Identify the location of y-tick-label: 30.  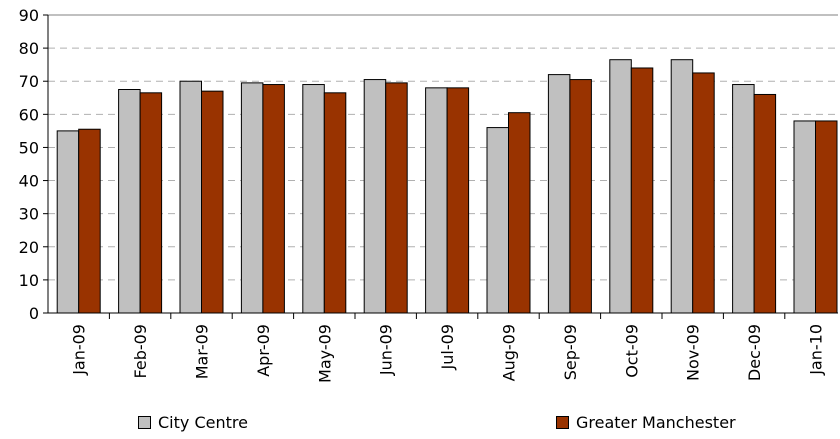
(29, 214).